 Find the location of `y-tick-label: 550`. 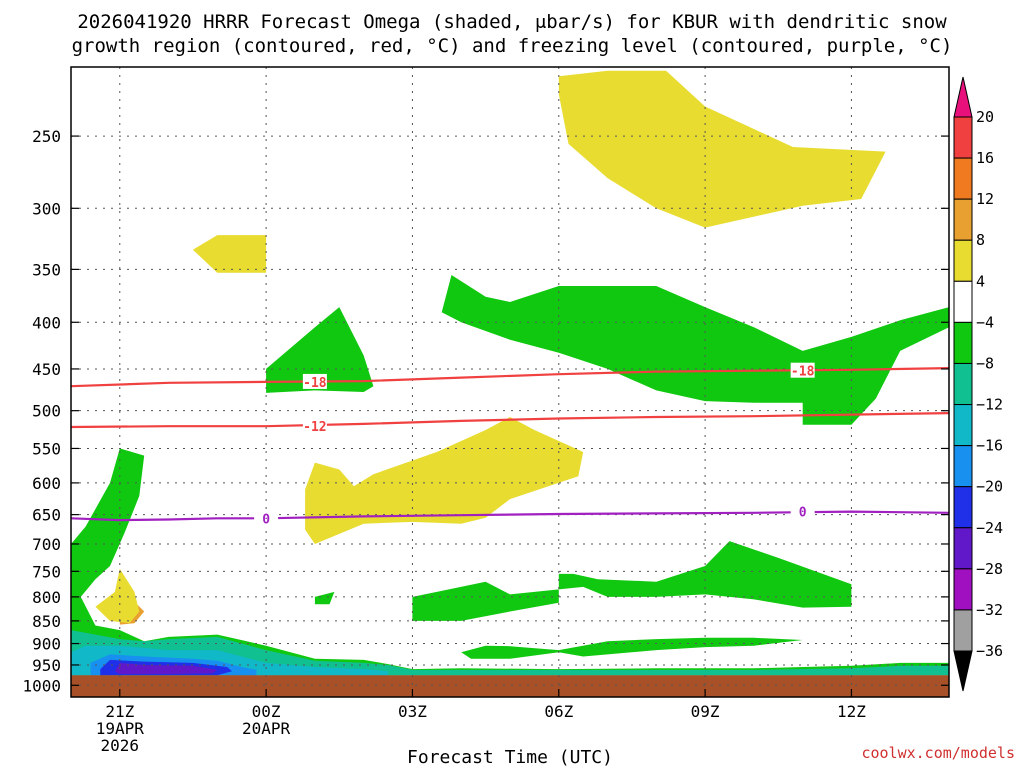

y-tick-label: 550 is located at coordinates (46, 448).